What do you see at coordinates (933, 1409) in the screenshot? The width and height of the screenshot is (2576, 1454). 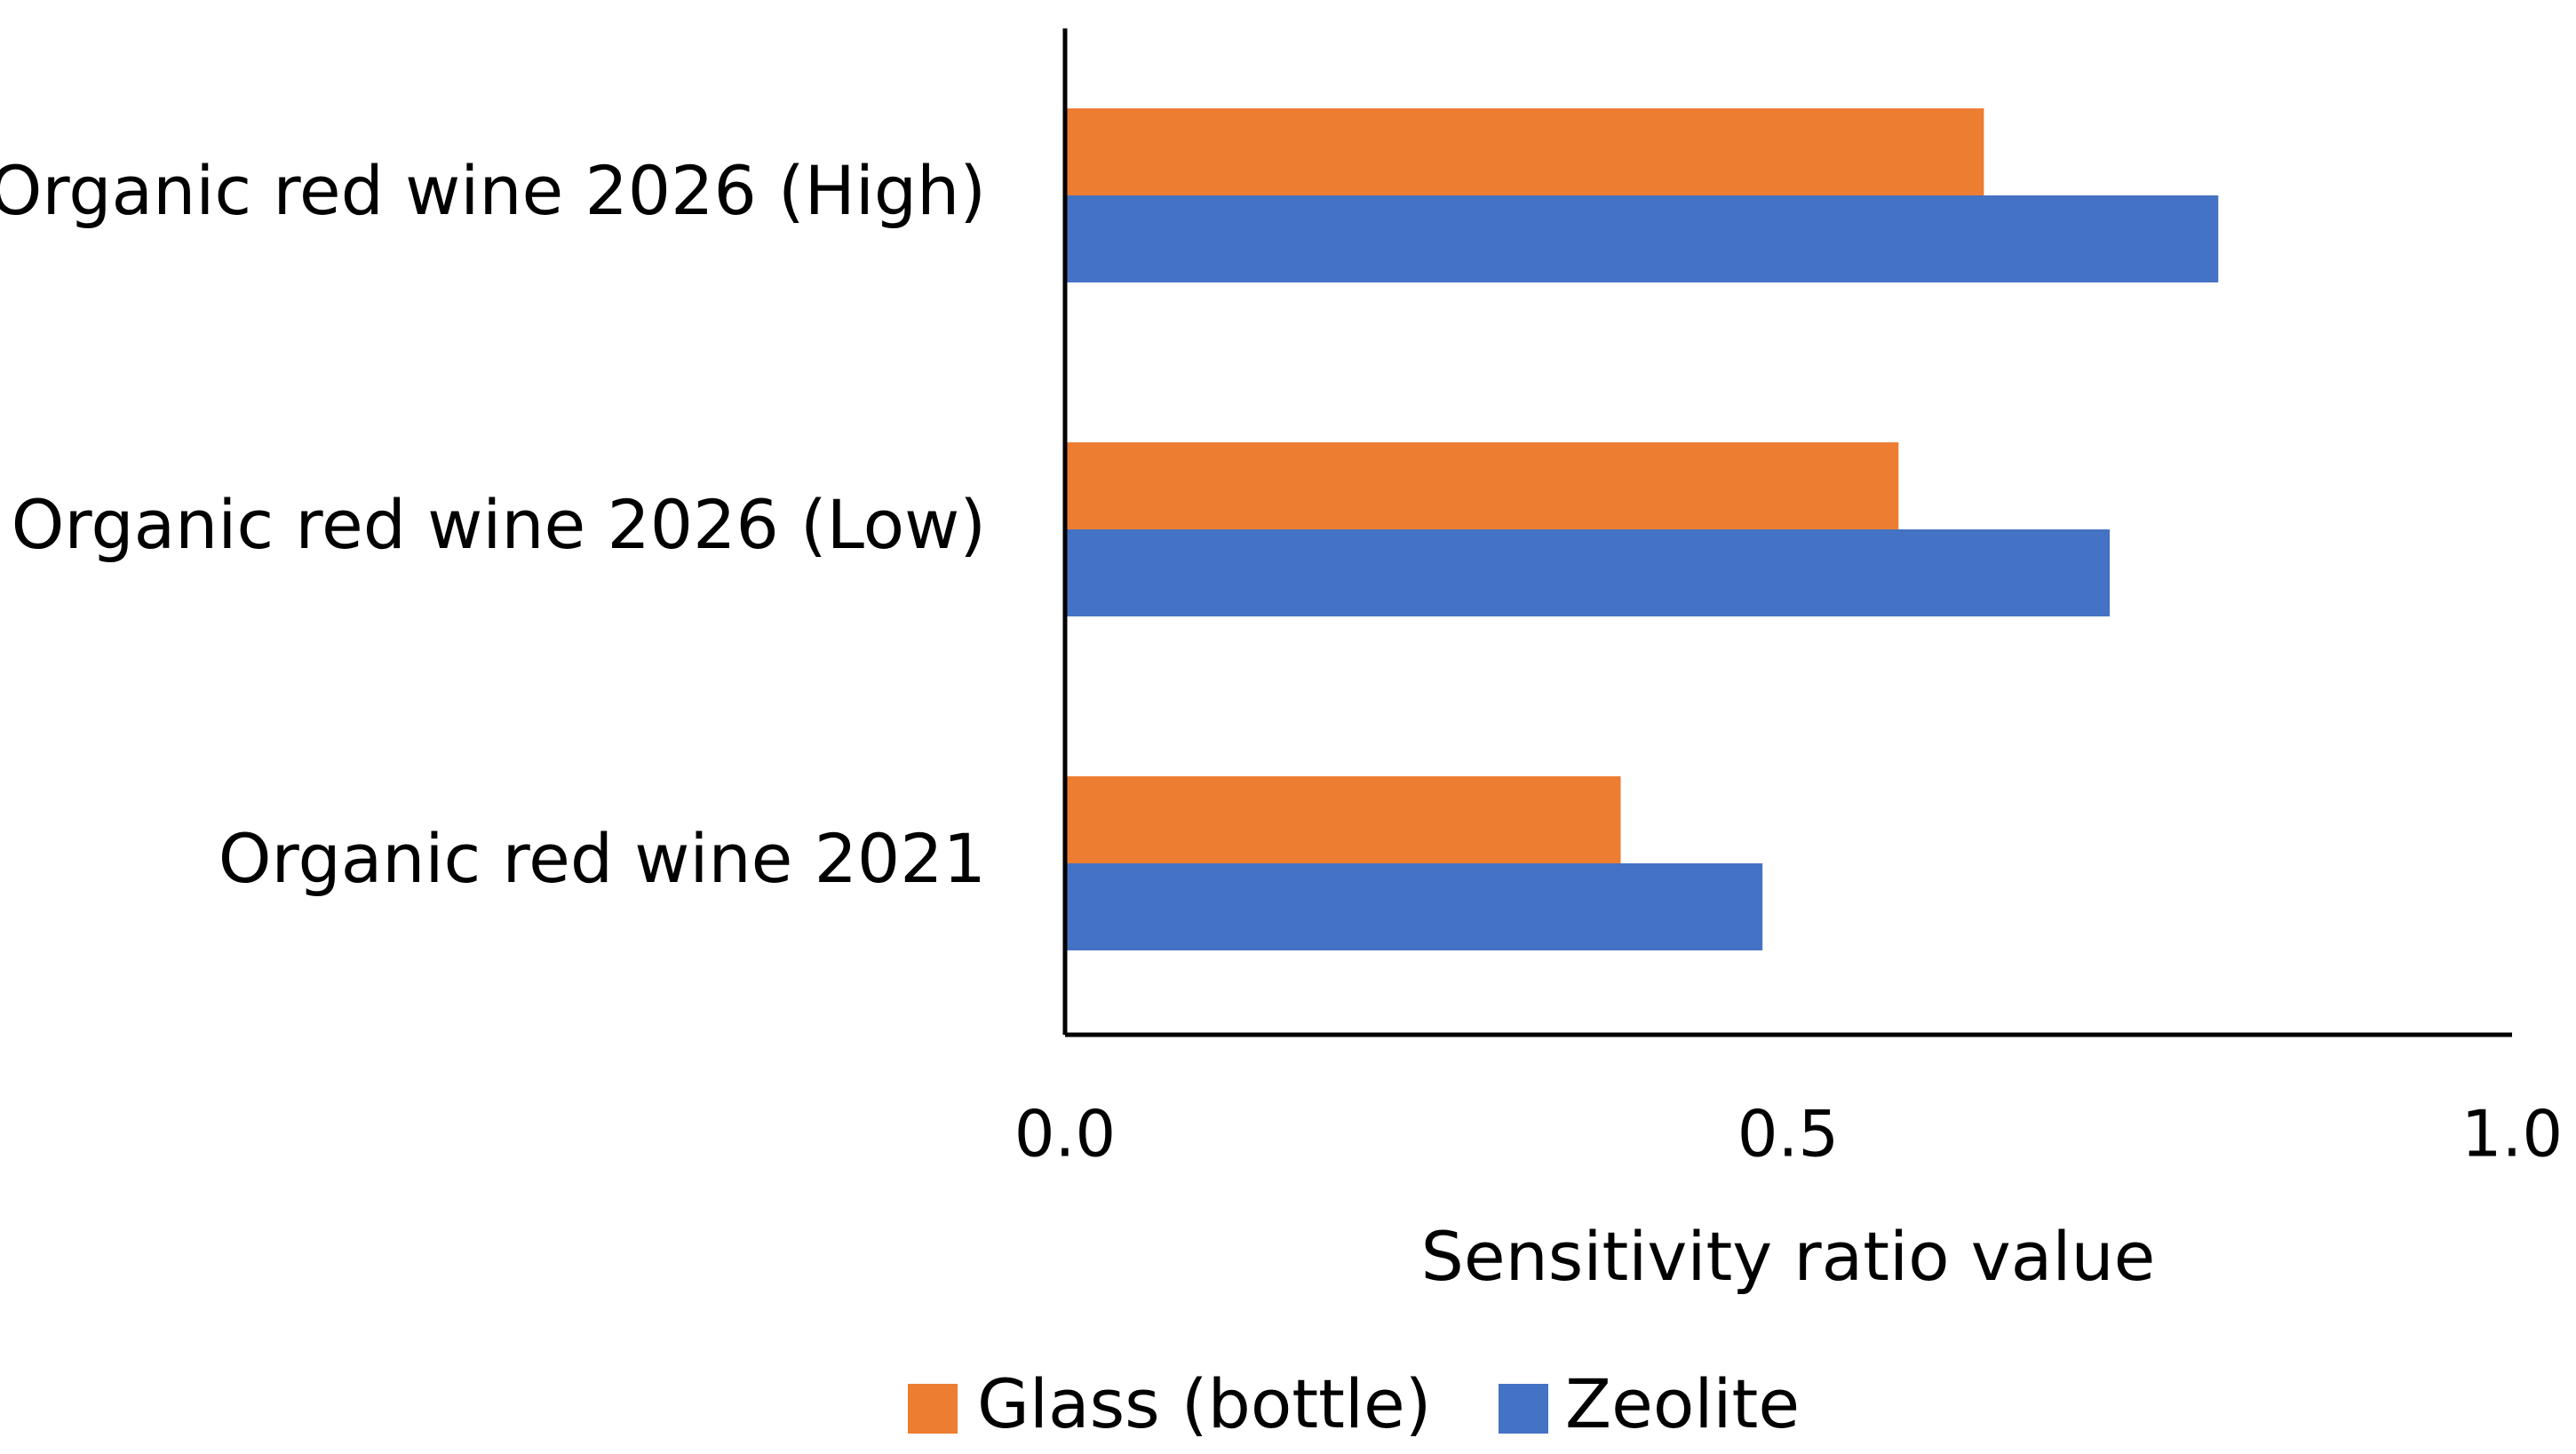 I see `legend-swatch-glass` at bounding box center [933, 1409].